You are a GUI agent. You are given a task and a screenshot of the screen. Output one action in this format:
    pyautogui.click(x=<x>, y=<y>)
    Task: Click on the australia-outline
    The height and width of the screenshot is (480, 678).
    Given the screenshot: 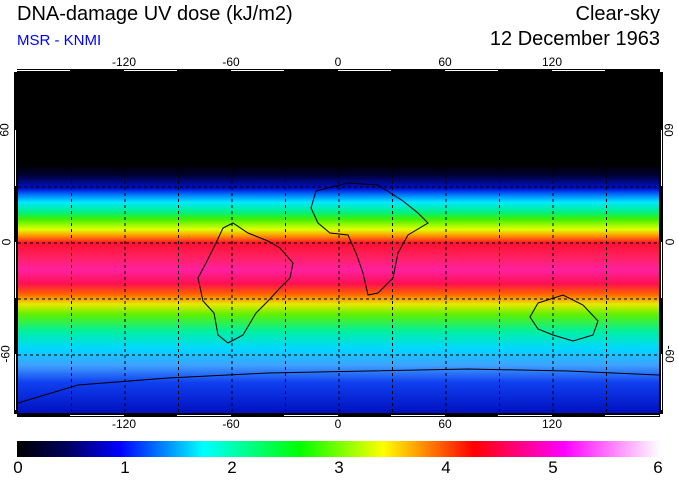 What is the action you would take?
    pyautogui.click(x=564, y=318)
    